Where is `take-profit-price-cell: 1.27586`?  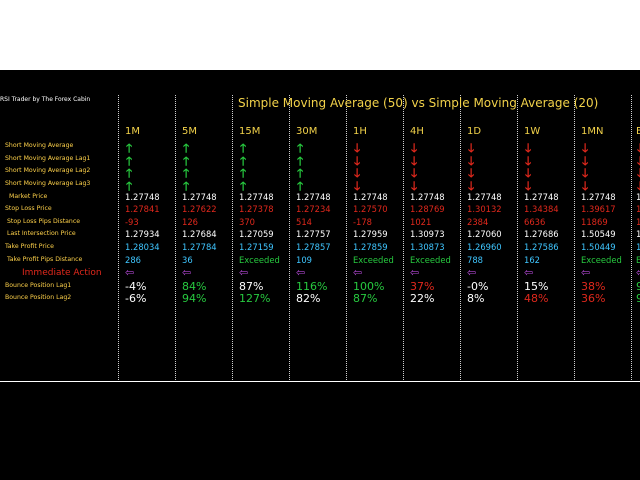
take-profit-price-cell: 1.27586 is located at coordinates (541, 247).